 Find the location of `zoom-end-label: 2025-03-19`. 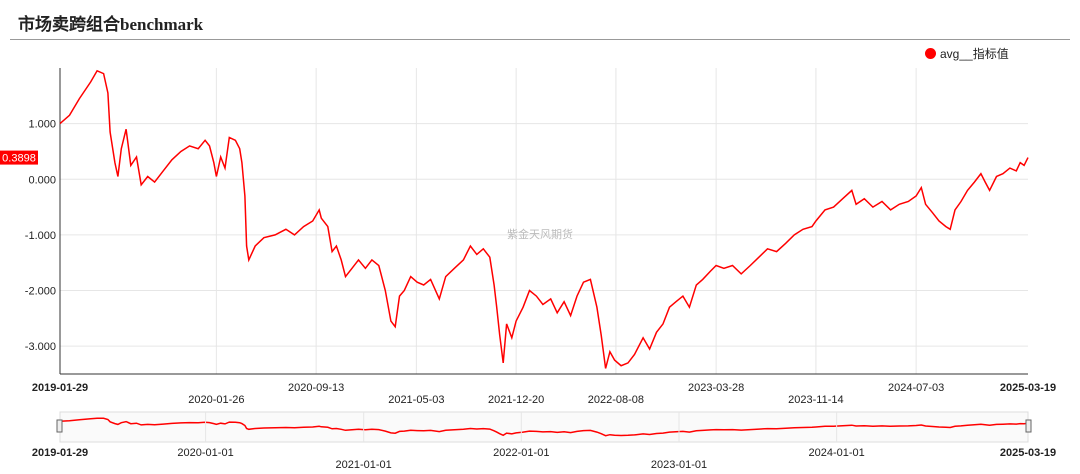

zoom-end-label: 2025-03-19 is located at coordinates (1028, 453).